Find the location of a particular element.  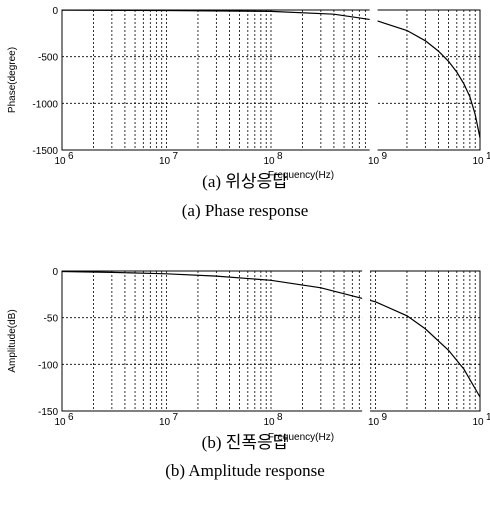

phase-plot-break is located at coordinates (373, 80).